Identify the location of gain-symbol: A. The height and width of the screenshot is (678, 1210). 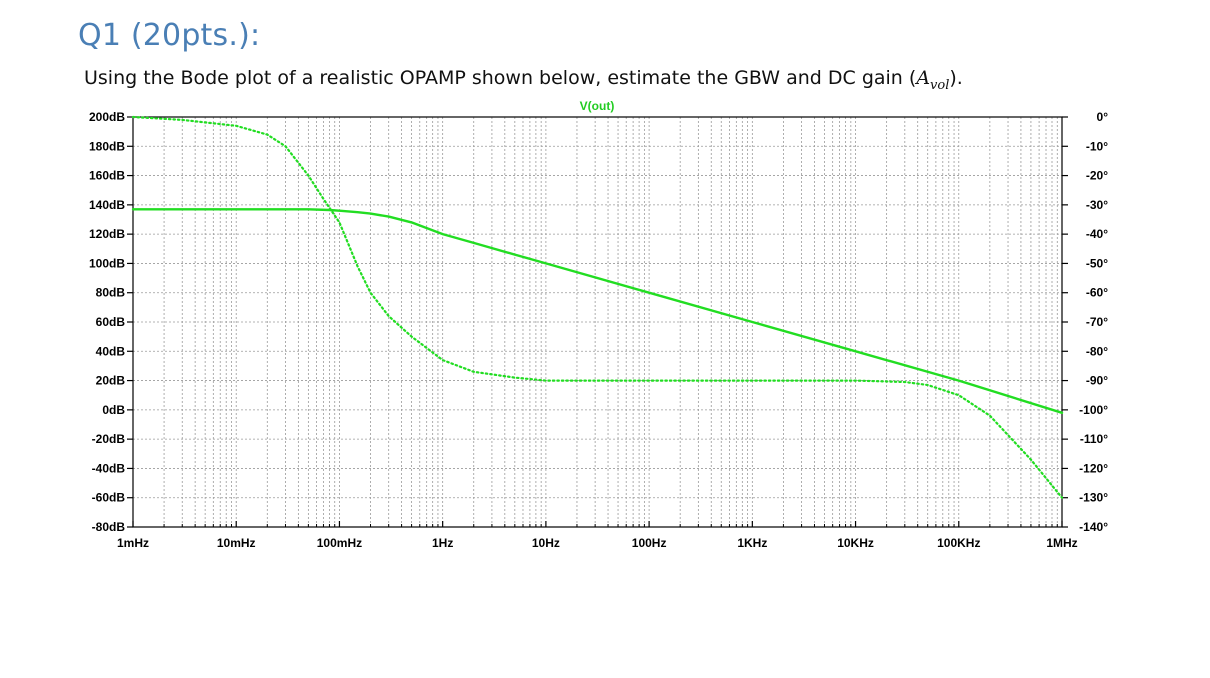
(923, 78).